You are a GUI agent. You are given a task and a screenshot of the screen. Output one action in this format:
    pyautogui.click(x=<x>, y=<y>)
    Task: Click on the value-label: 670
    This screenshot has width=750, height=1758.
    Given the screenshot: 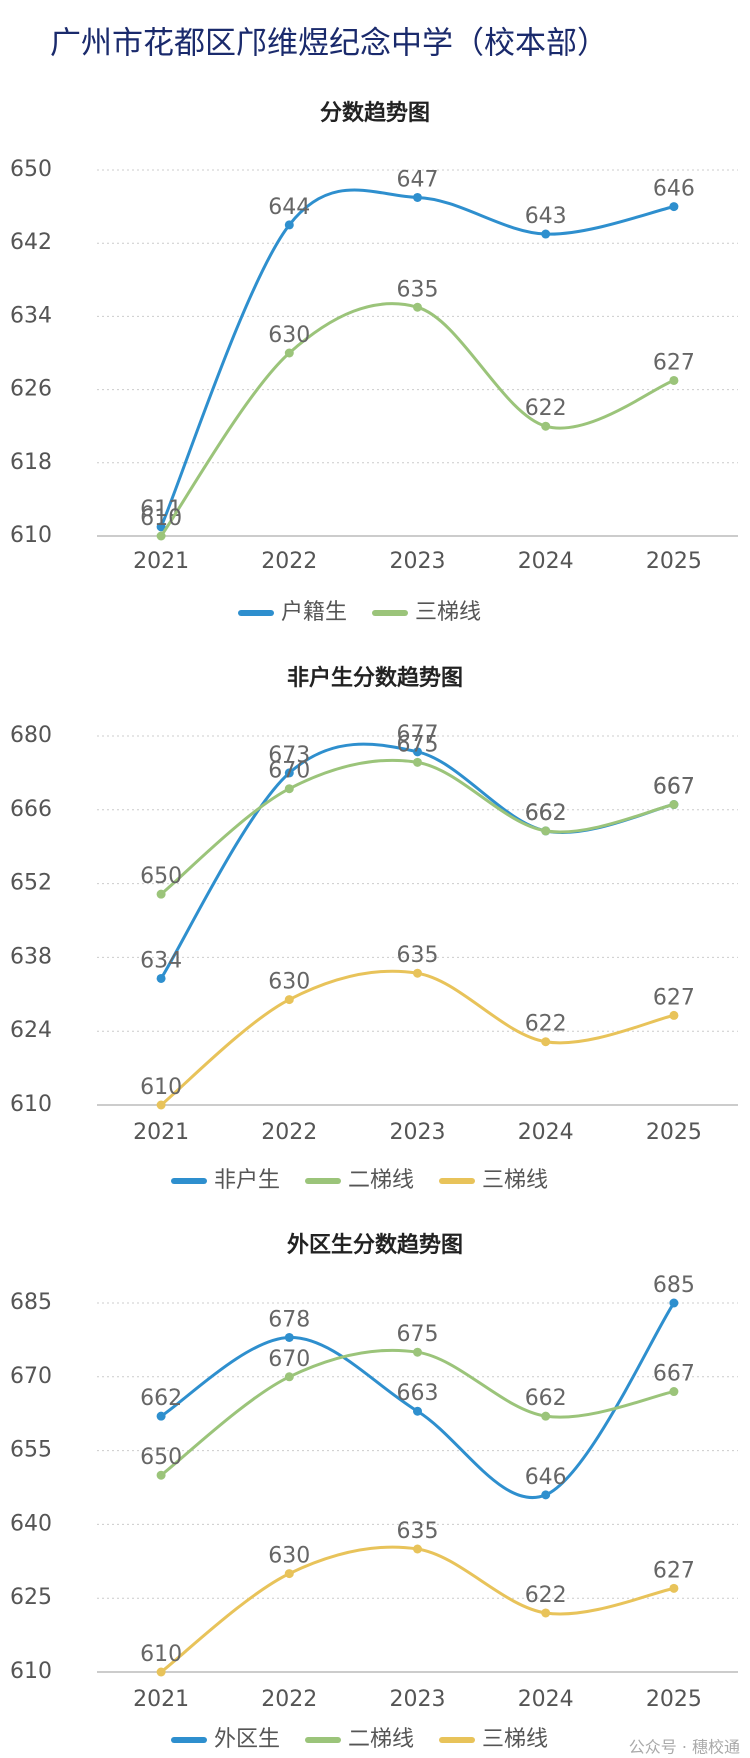 What is the action you would take?
    pyautogui.click(x=289, y=771)
    